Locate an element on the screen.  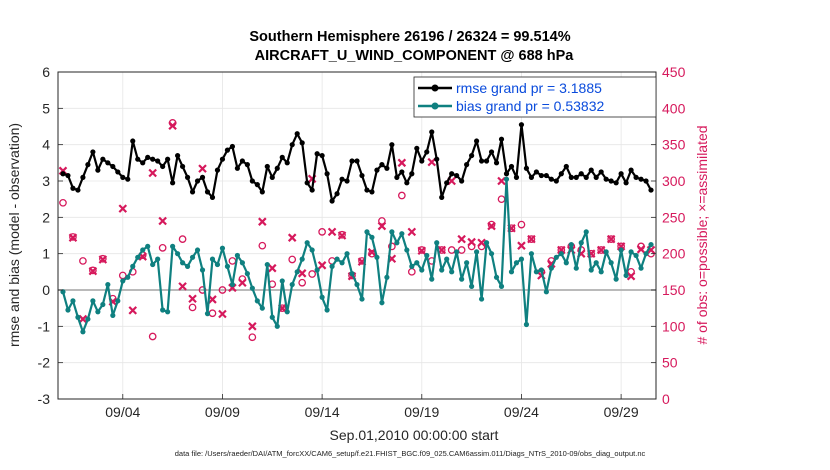
y-axis-right-label: # of obs: o=possible; ×=assimilated is located at coordinates (702, 234).